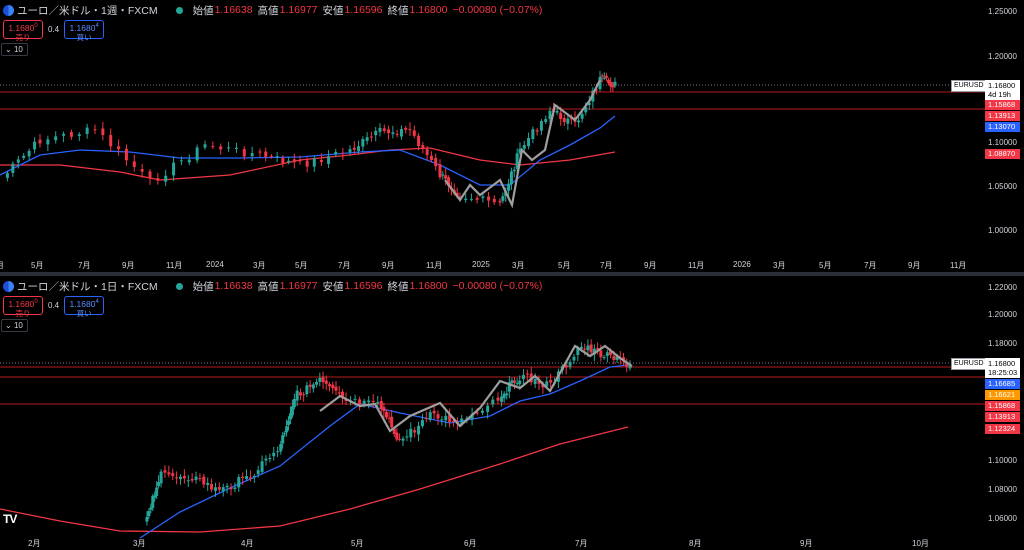 The height and width of the screenshot is (550, 1024). What do you see at coordinates (999, 94) in the screenshot?
I see `bar-timer: 4d 19h` at bounding box center [999, 94].